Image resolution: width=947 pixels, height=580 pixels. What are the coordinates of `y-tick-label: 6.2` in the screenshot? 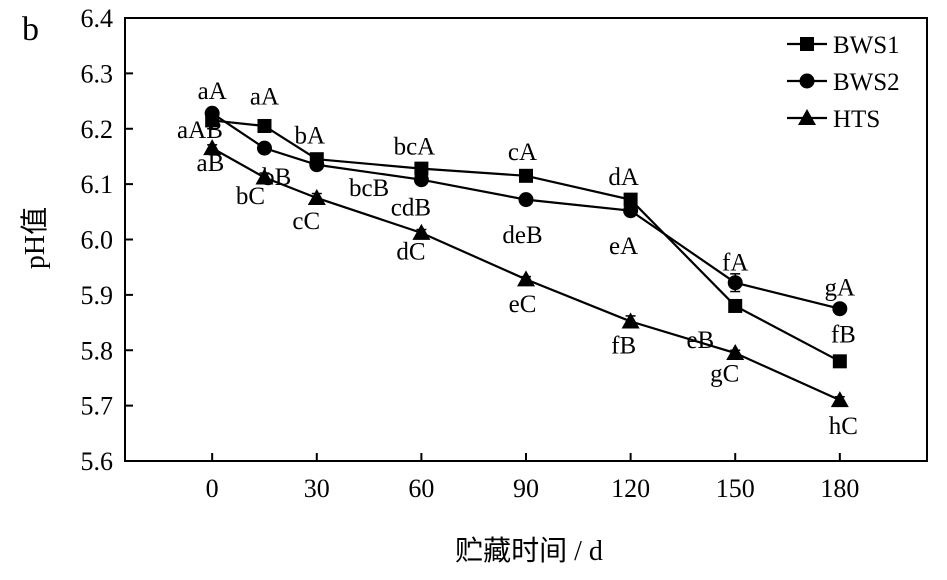 It's located at (97, 129).